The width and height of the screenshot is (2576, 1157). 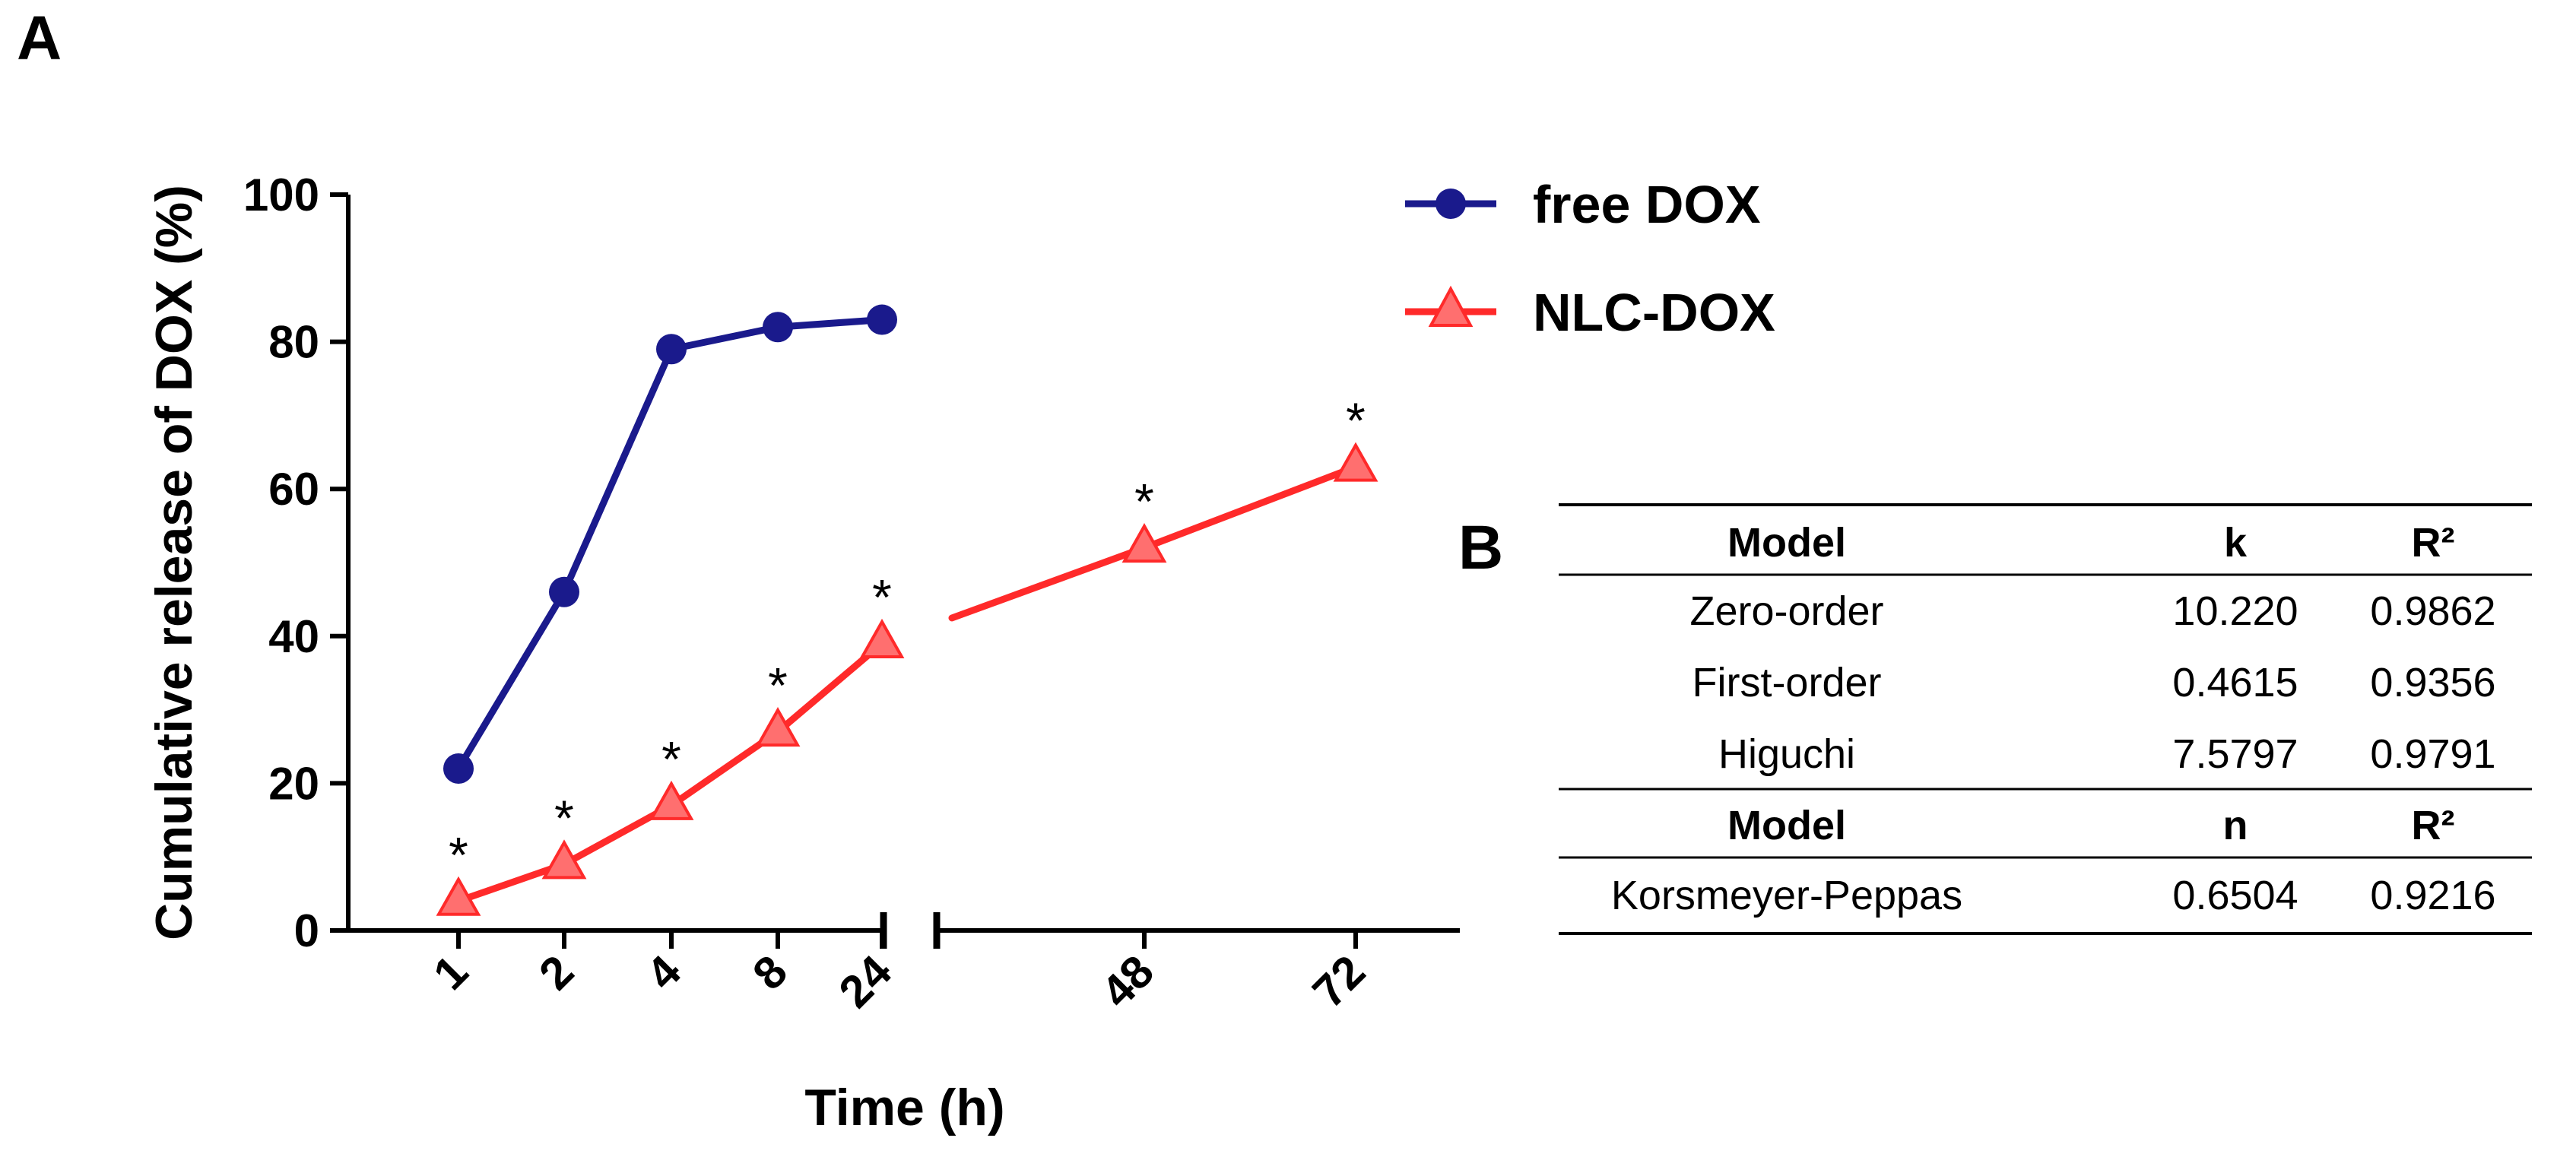 I want to click on table-cell: 0.9862, so click(x=2433, y=611).